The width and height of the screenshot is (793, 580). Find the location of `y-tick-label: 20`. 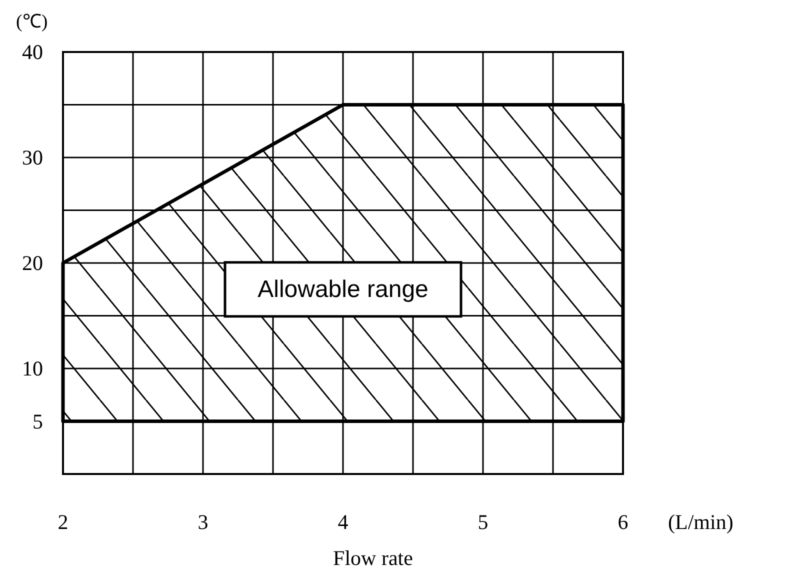

y-tick-label: 20 is located at coordinates (32, 263).